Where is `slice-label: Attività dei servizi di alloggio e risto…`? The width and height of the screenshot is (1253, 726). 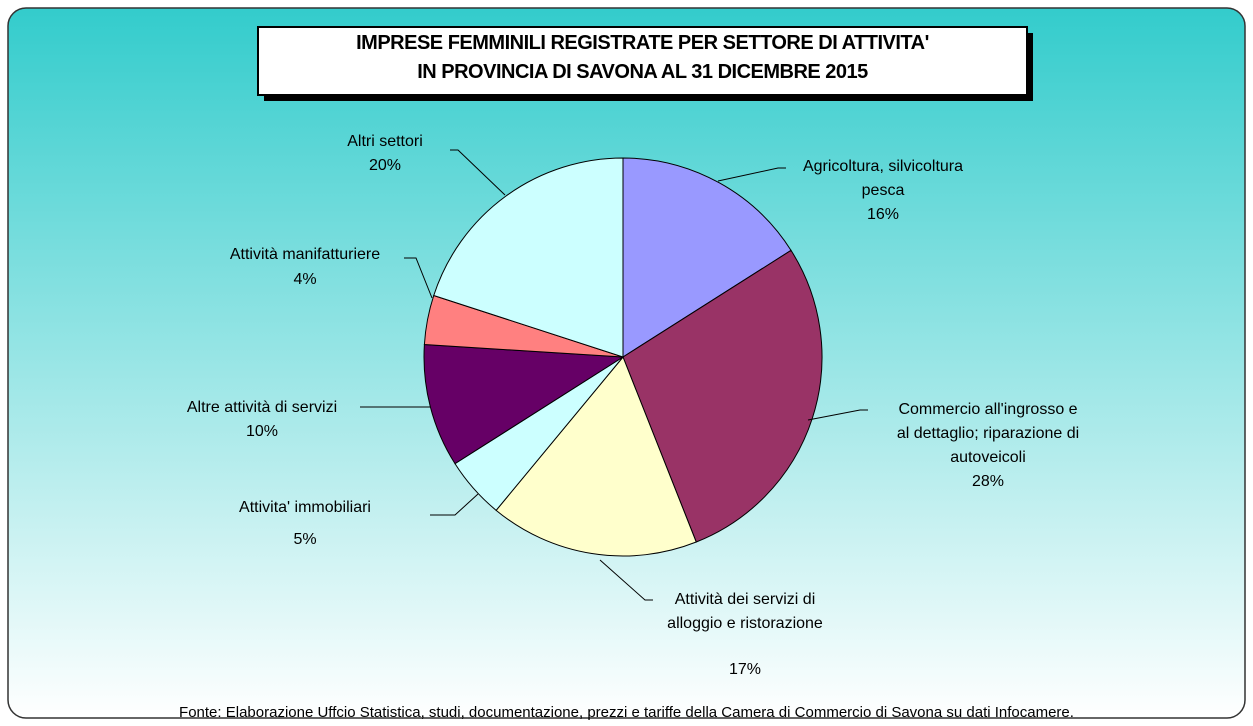
slice-label: Attività dei servizi di alloggio e risto… is located at coordinates (745, 611).